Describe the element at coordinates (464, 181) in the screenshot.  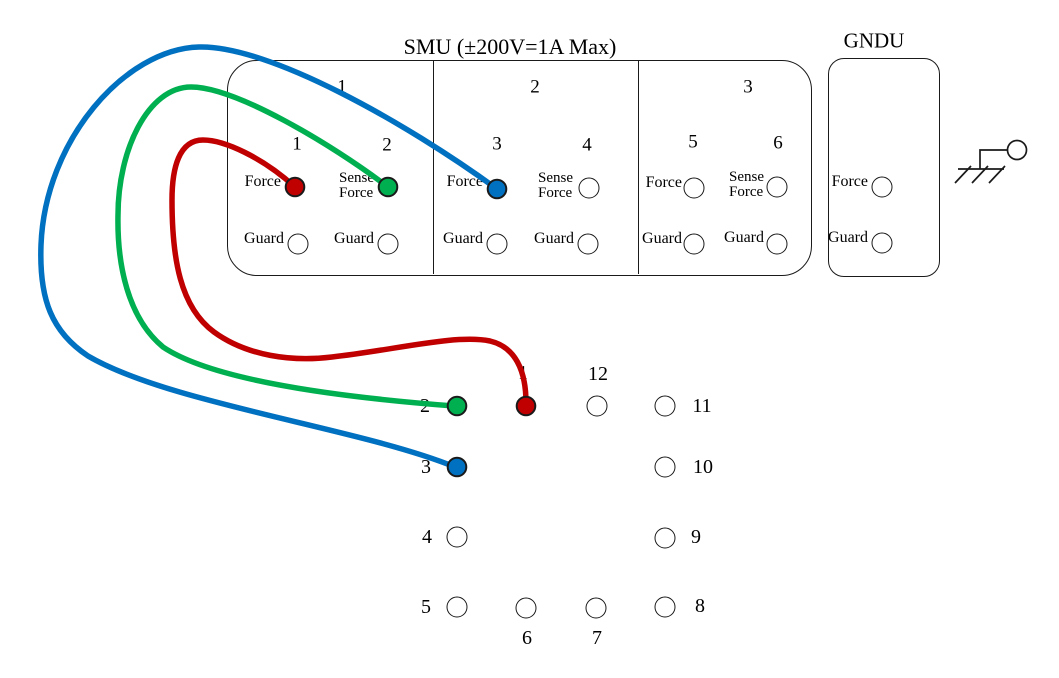
I see `smu-force-label-3: Force` at that location.